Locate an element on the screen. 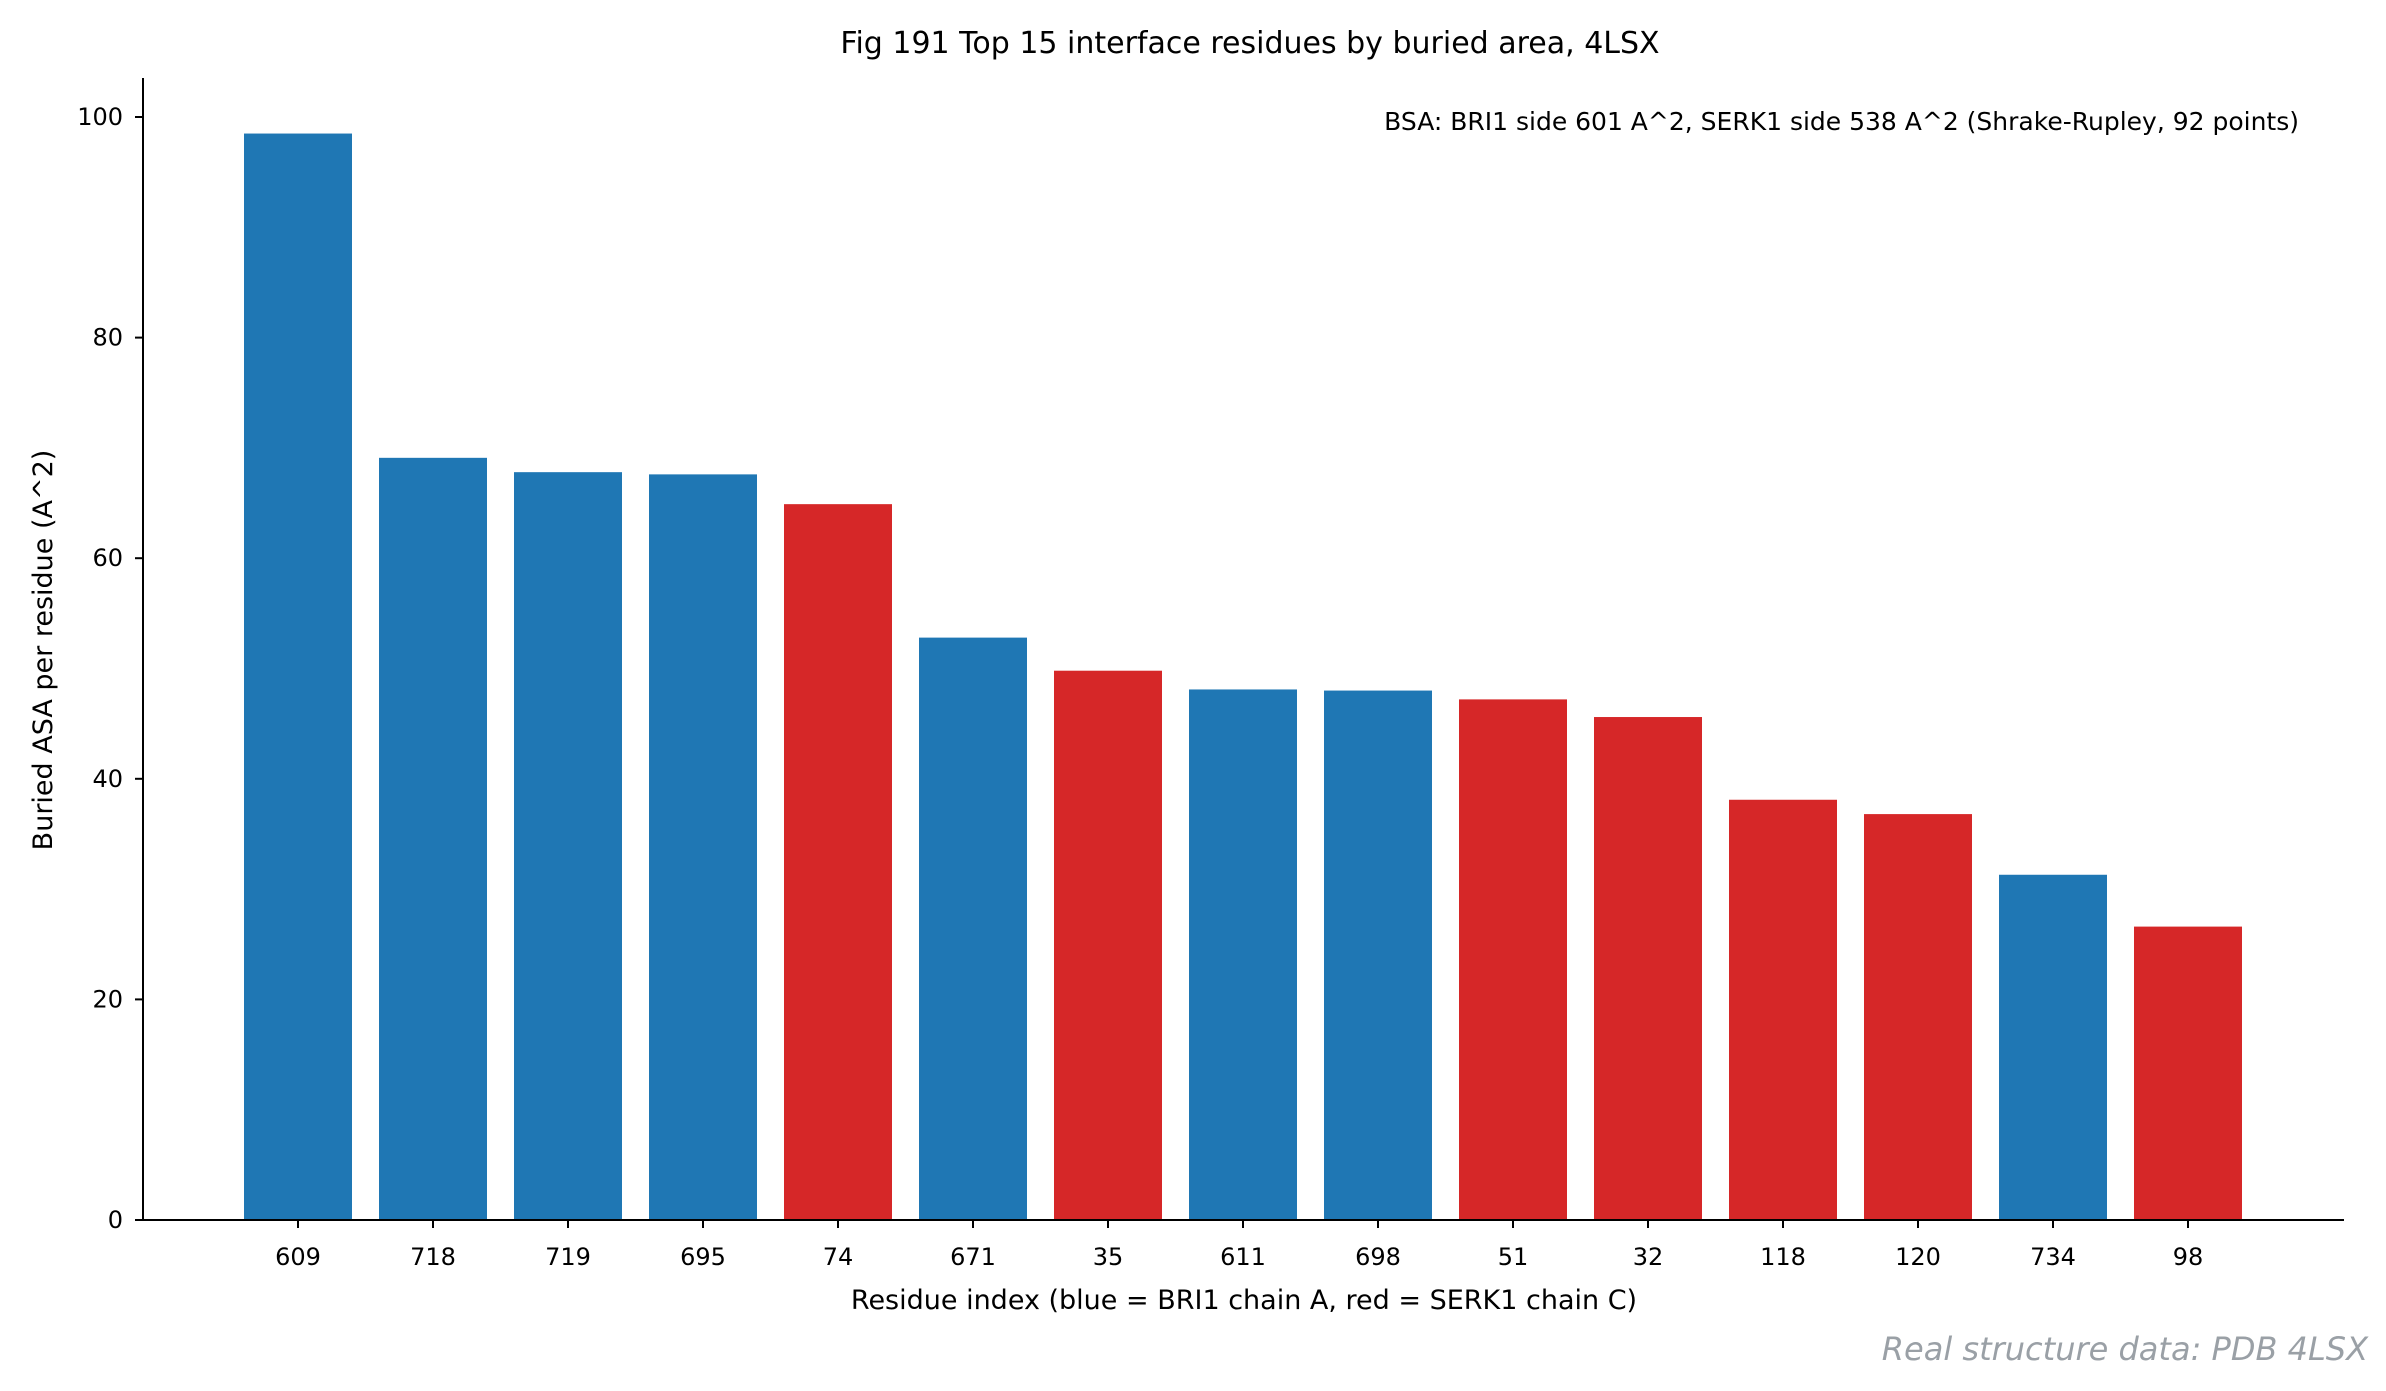  x-tick-label: 698 is located at coordinates (1378, 1257).